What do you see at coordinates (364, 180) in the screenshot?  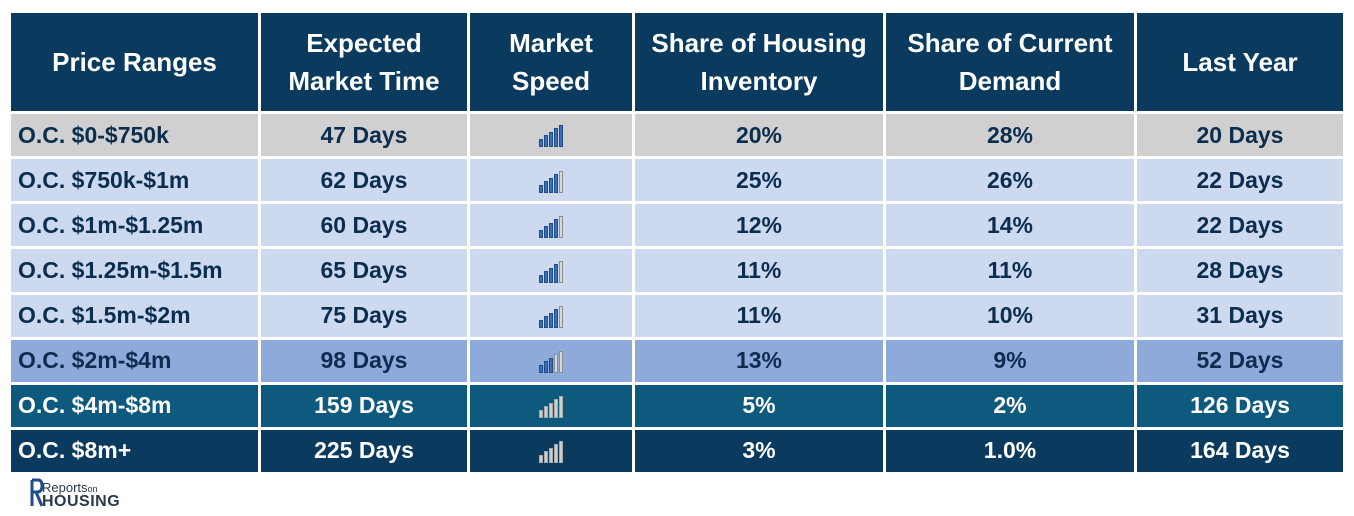 I see `market-time-cell: 62 Days` at bounding box center [364, 180].